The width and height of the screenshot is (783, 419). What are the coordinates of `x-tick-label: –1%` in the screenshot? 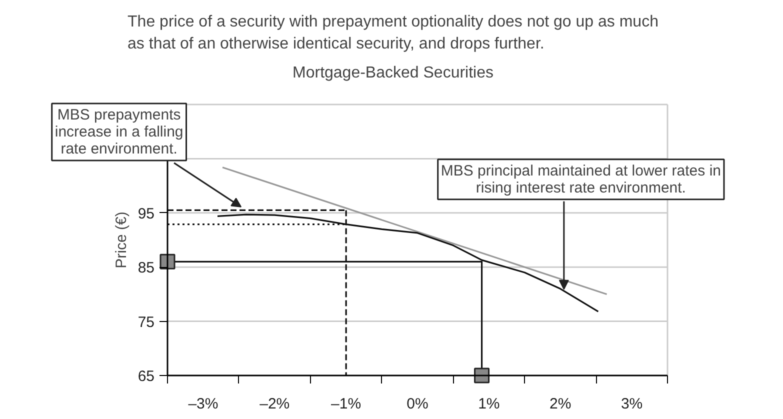 It's located at (346, 404).